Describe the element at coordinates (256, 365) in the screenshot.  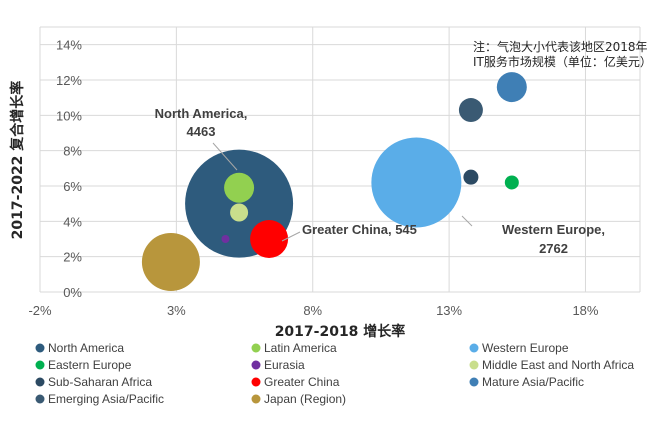
I see `legend-marker-eurasia` at that location.